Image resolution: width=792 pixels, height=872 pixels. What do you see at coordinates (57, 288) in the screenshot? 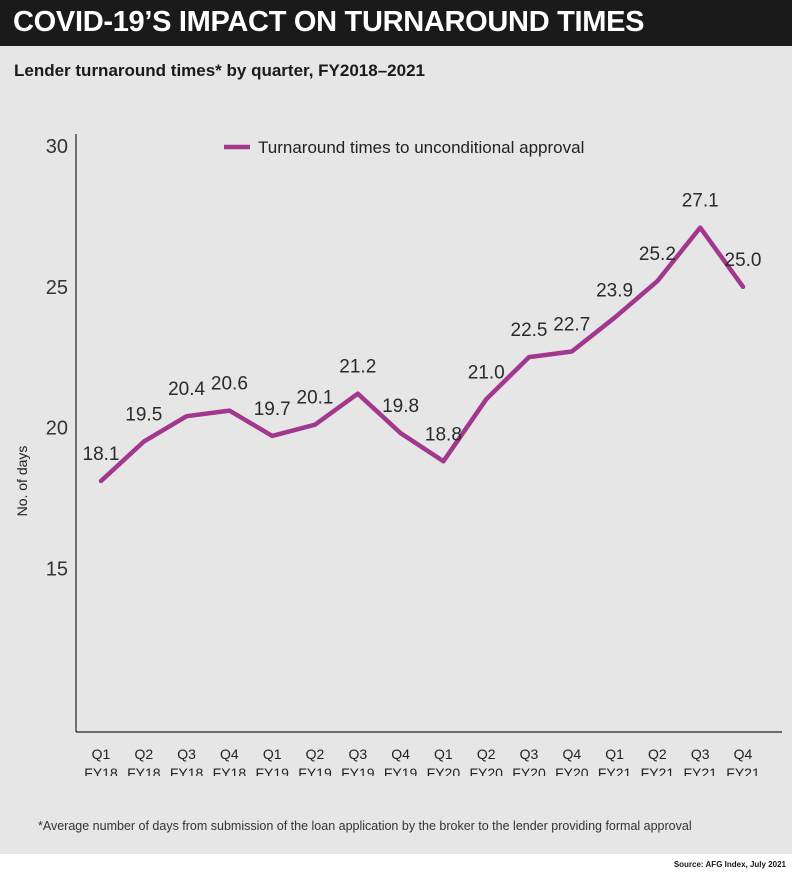
I see `y-tick-label: 25` at bounding box center [57, 288].